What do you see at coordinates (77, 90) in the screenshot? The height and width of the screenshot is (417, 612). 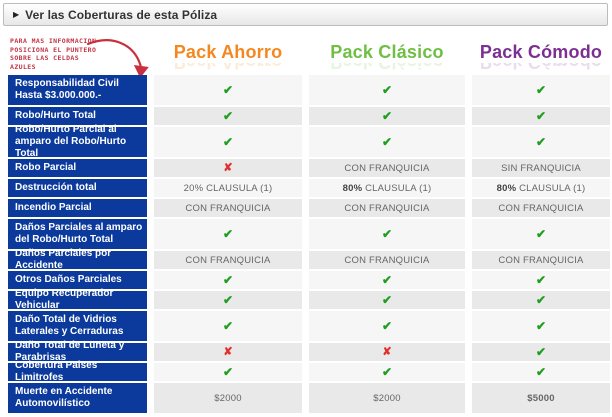 I see `coverage-row-label: Responsabilidad Civil Hasta $3.000.000.-` at bounding box center [77, 90].